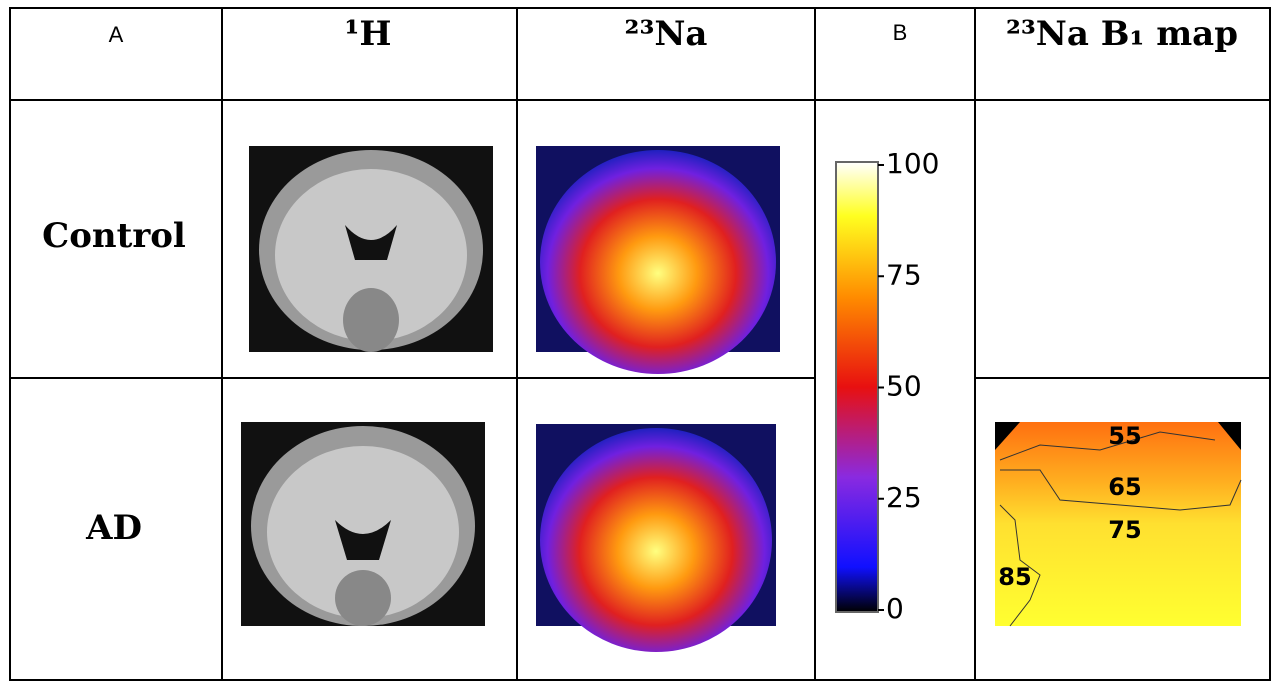  I want to click on row-label: AD, so click(113, 528).